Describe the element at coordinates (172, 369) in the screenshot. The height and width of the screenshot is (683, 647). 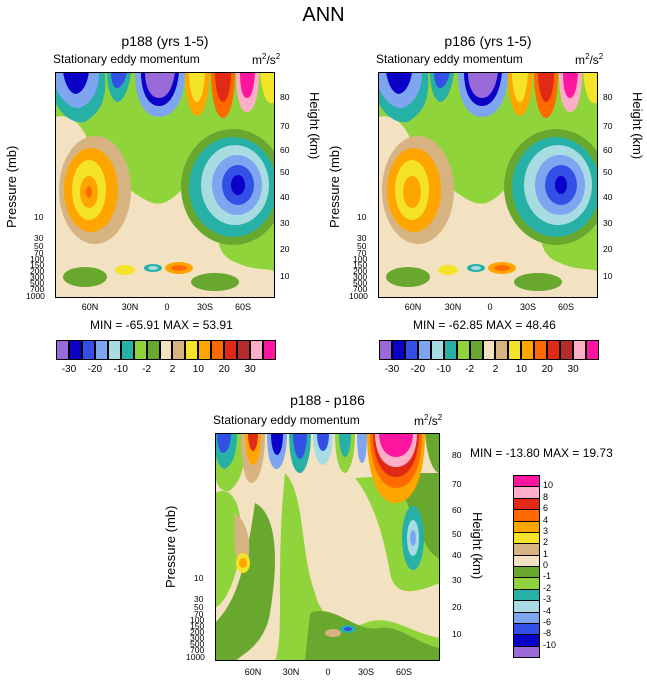
I see `cb1-label-4: 2` at that location.